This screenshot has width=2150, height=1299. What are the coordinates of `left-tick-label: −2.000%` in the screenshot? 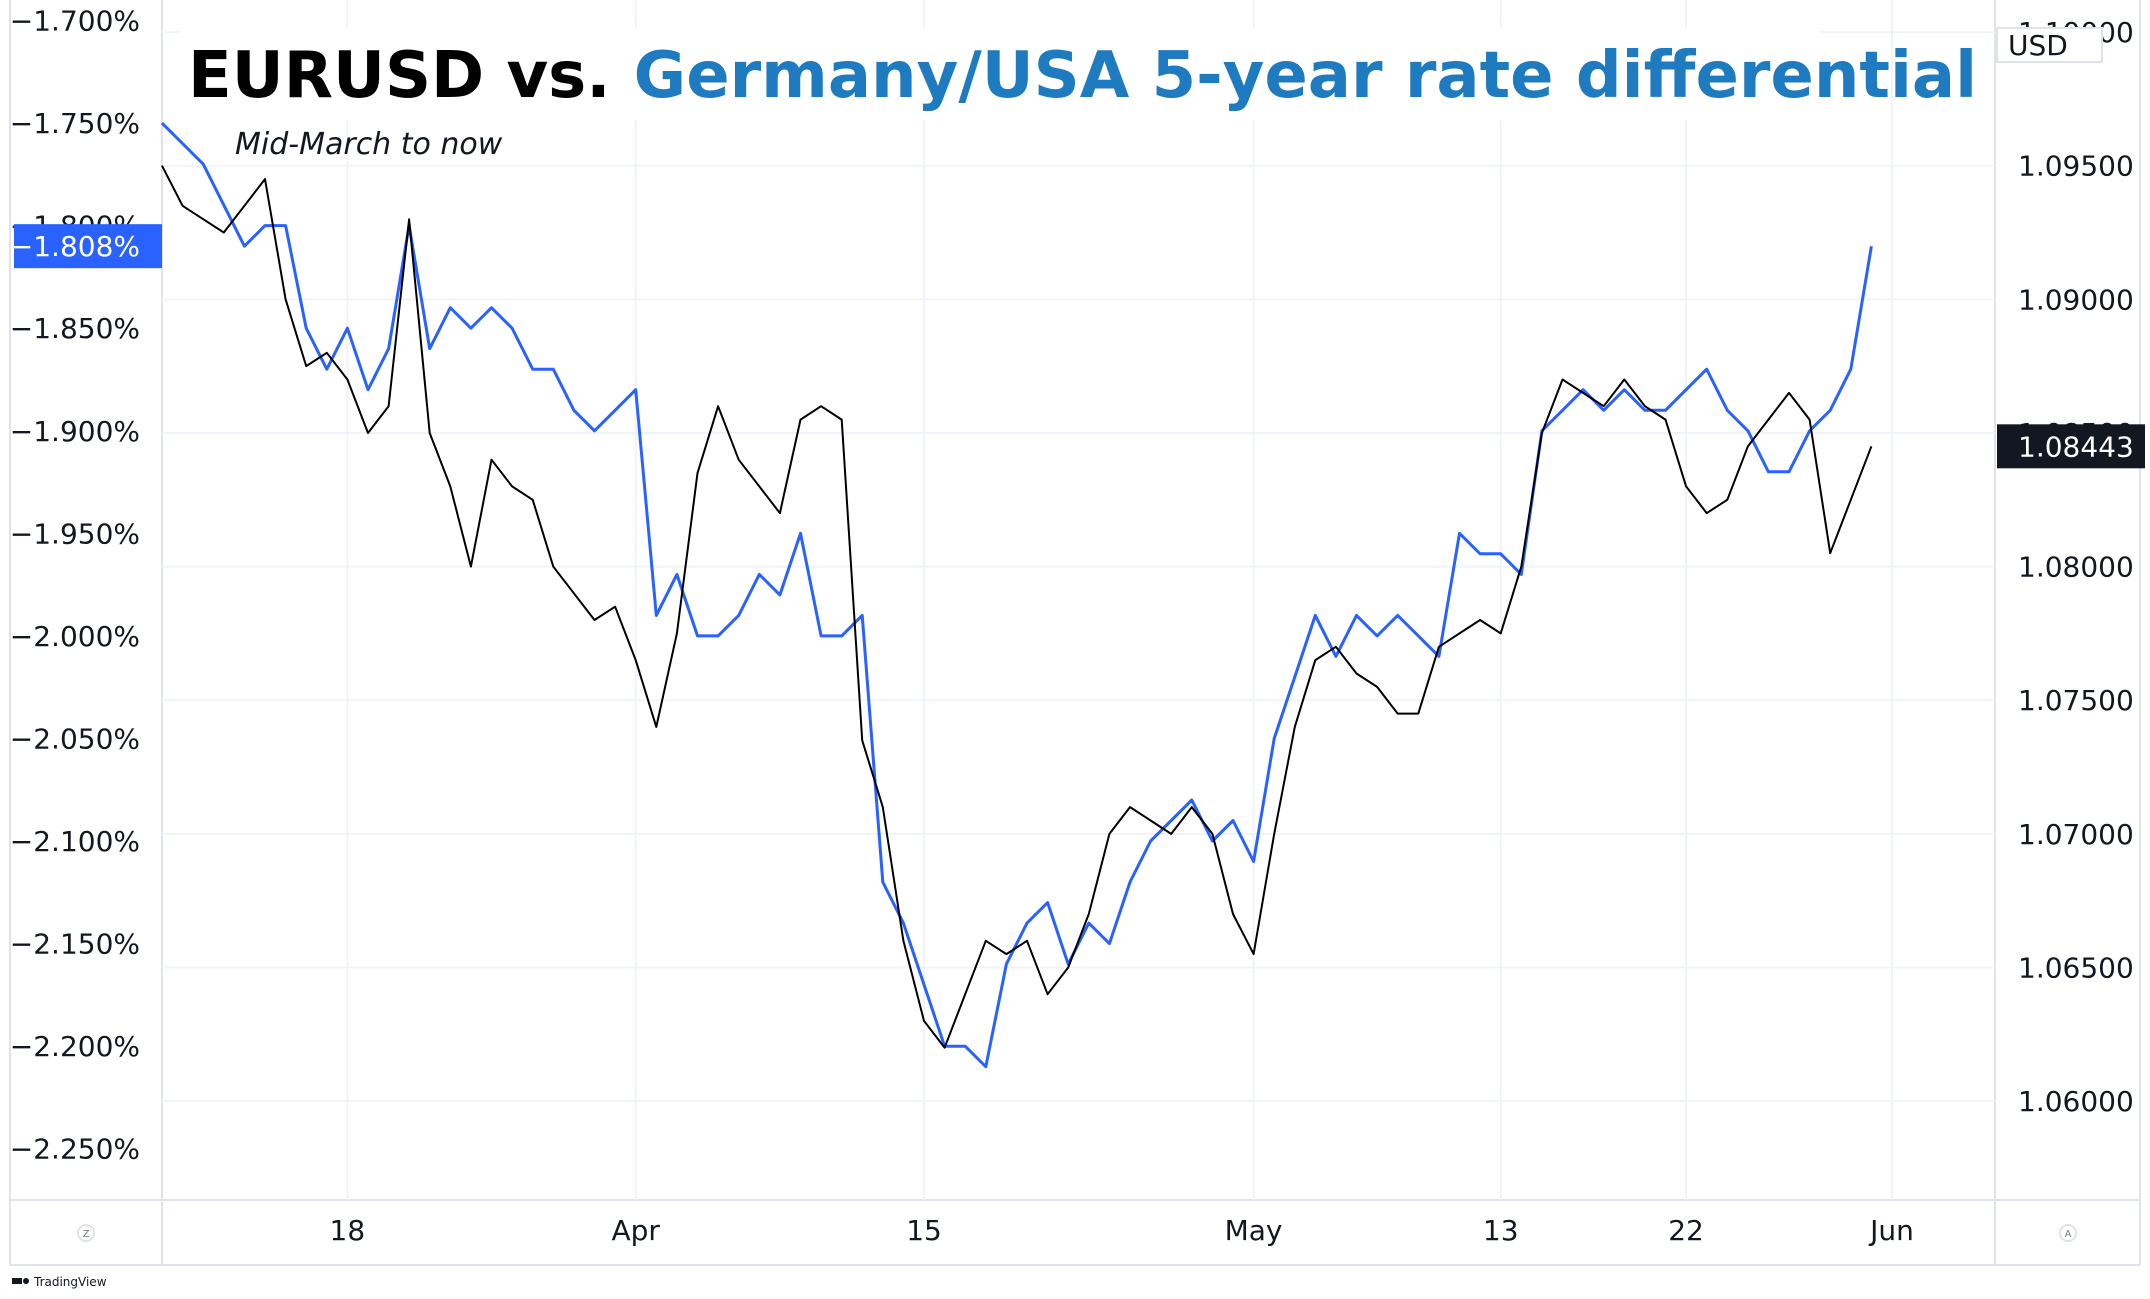 It's located at (75, 636).